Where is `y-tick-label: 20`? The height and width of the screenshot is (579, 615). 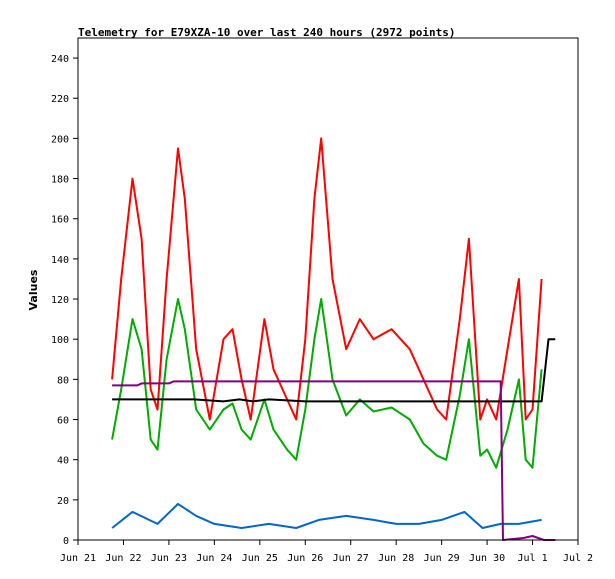
y-tick-label: 20 is located at coordinates (63, 501).